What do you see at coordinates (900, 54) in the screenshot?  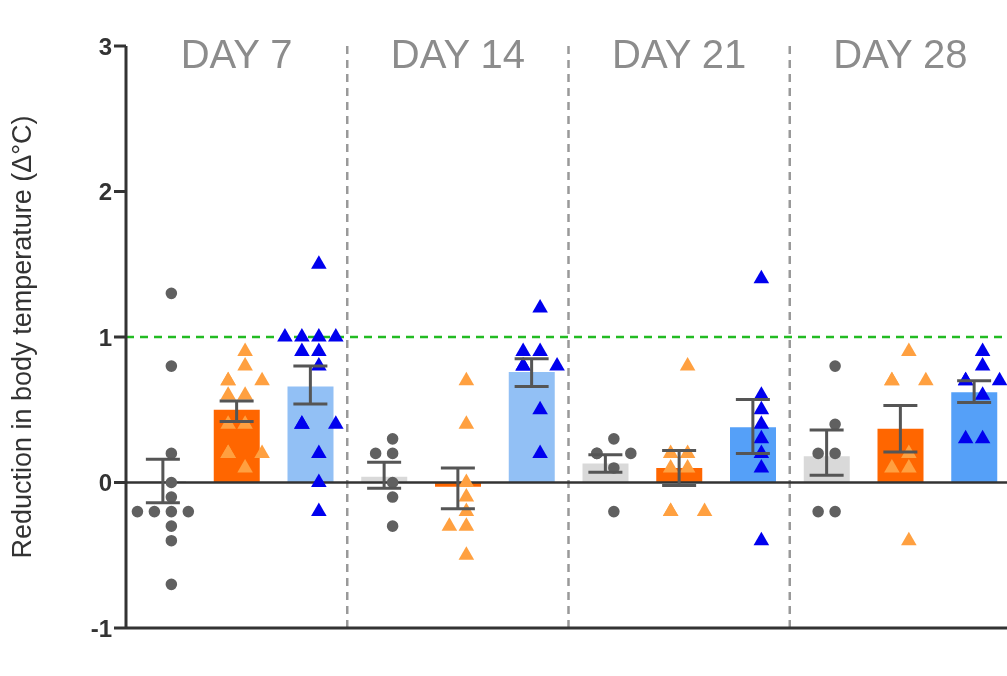 I see `annotation: DAY 28` at bounding box center [900, 54].